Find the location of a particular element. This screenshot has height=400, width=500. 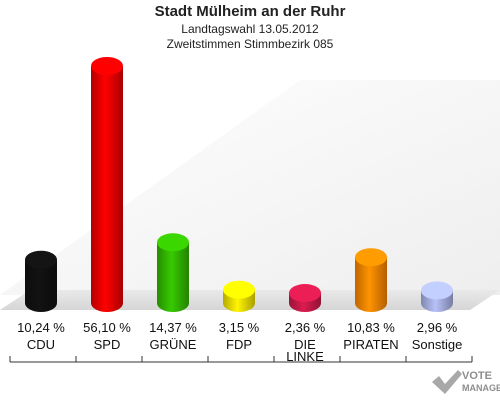

bar-grüne is located at coordinates (173, 272).